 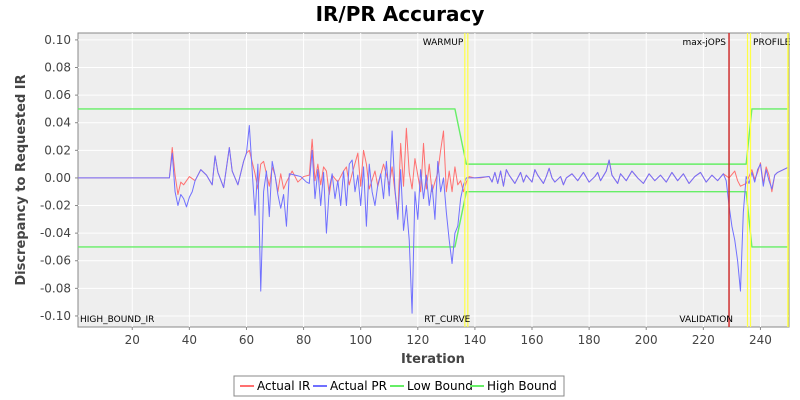 What do you see at coordinates (440, 386) in the screenshot?
I see `legend-label-low-bound: Low Bound` at bounding box center [440, 386].